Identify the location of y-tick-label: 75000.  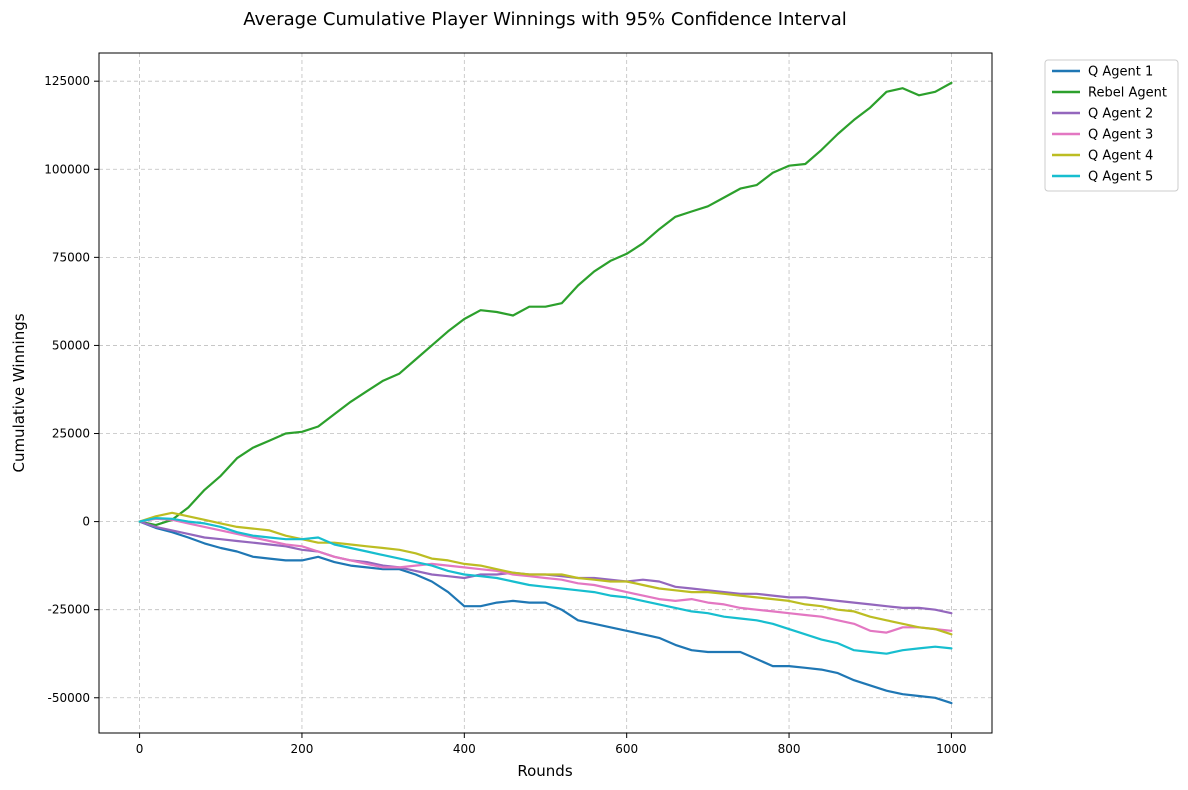
(71, 257).